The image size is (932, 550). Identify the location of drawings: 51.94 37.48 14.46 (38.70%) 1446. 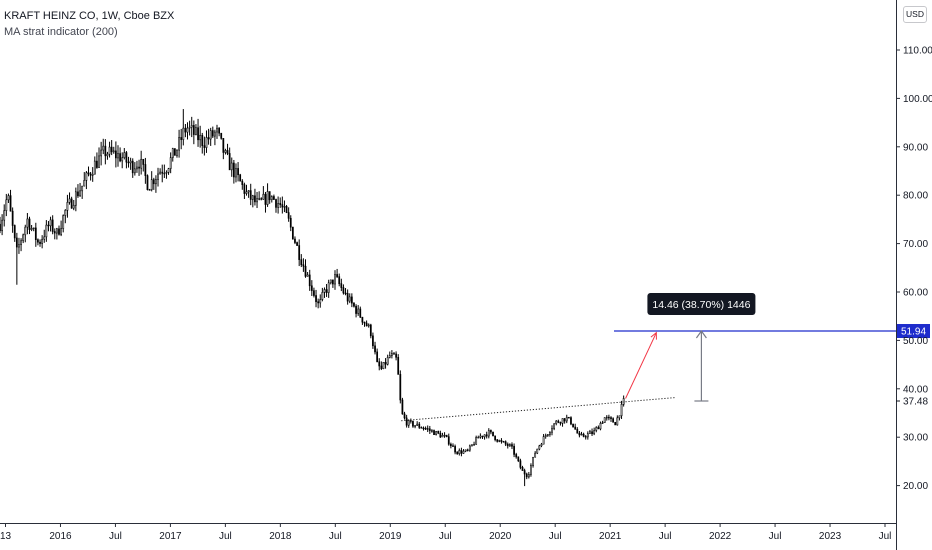
(665, 357).